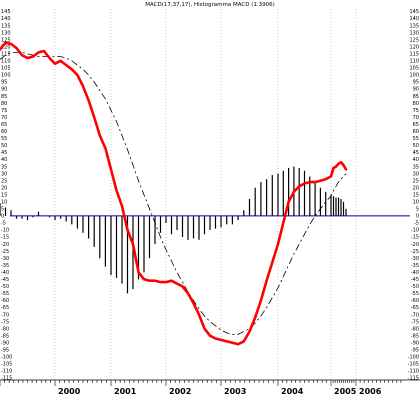 This screenshot has width=420, height=400. I want to click on y-tick-label-left: 25, so click(4, 181).